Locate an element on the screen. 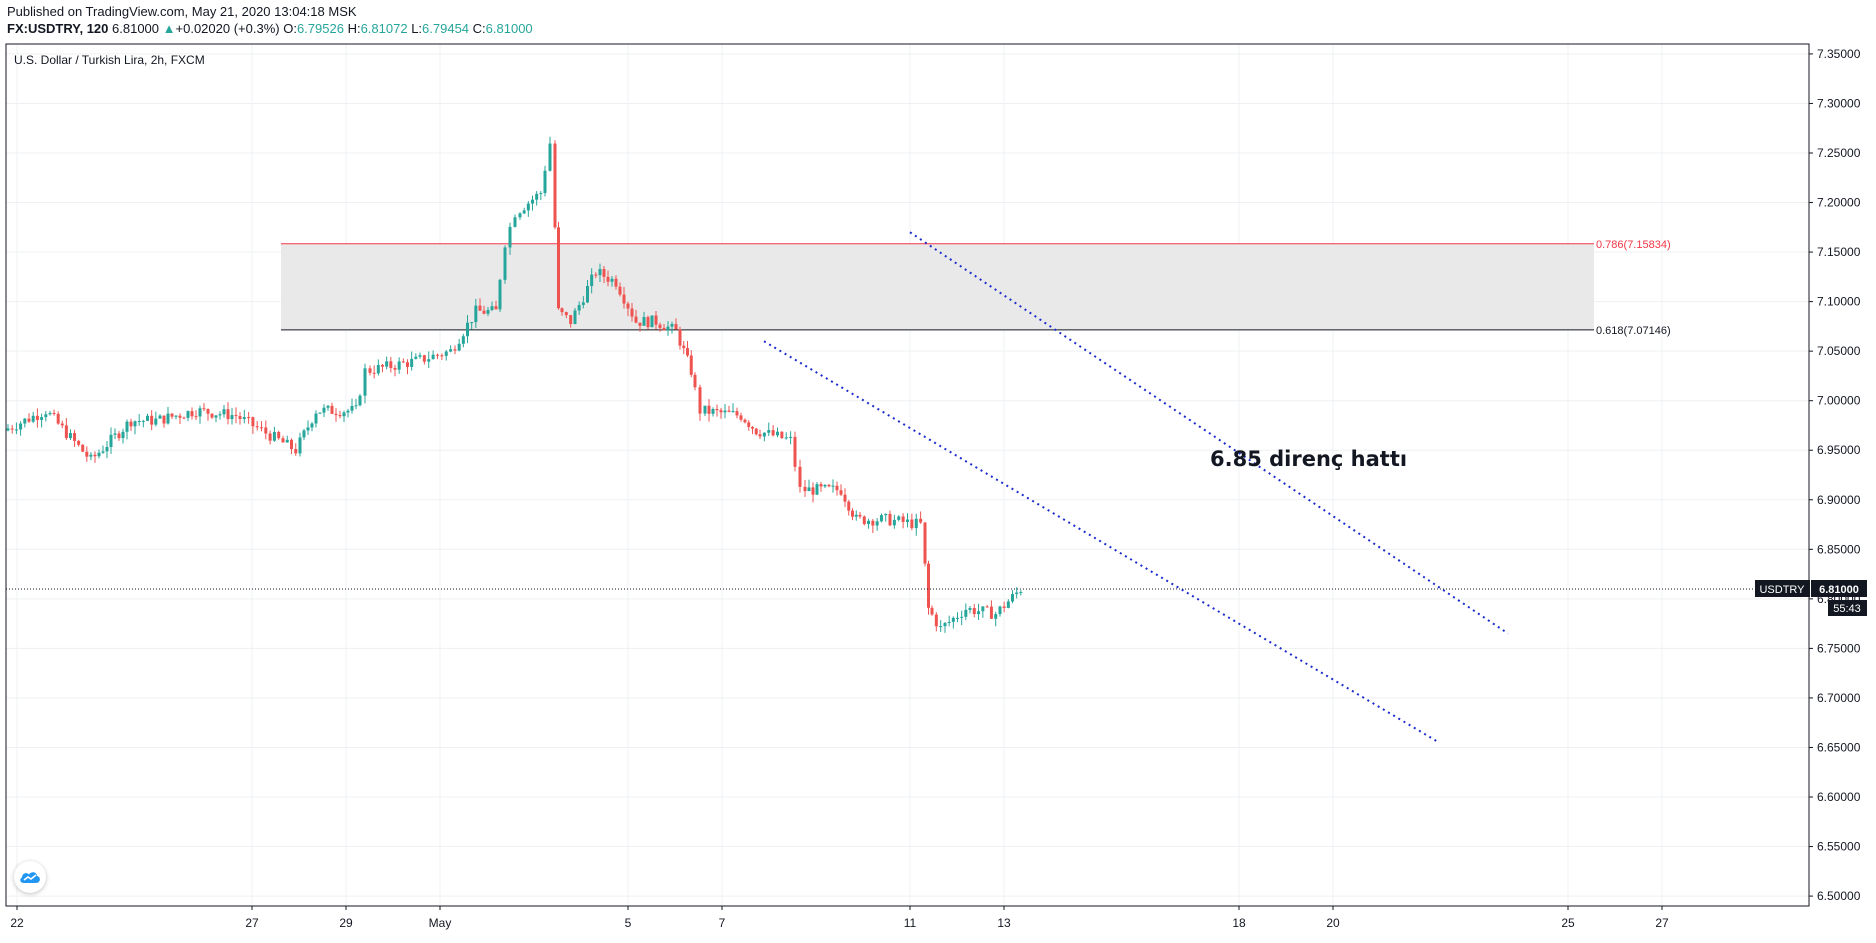 The width and height of the screenshot is (1876, 943). price-tag-price: 6.81000 is located at coordinates (1839, 590).